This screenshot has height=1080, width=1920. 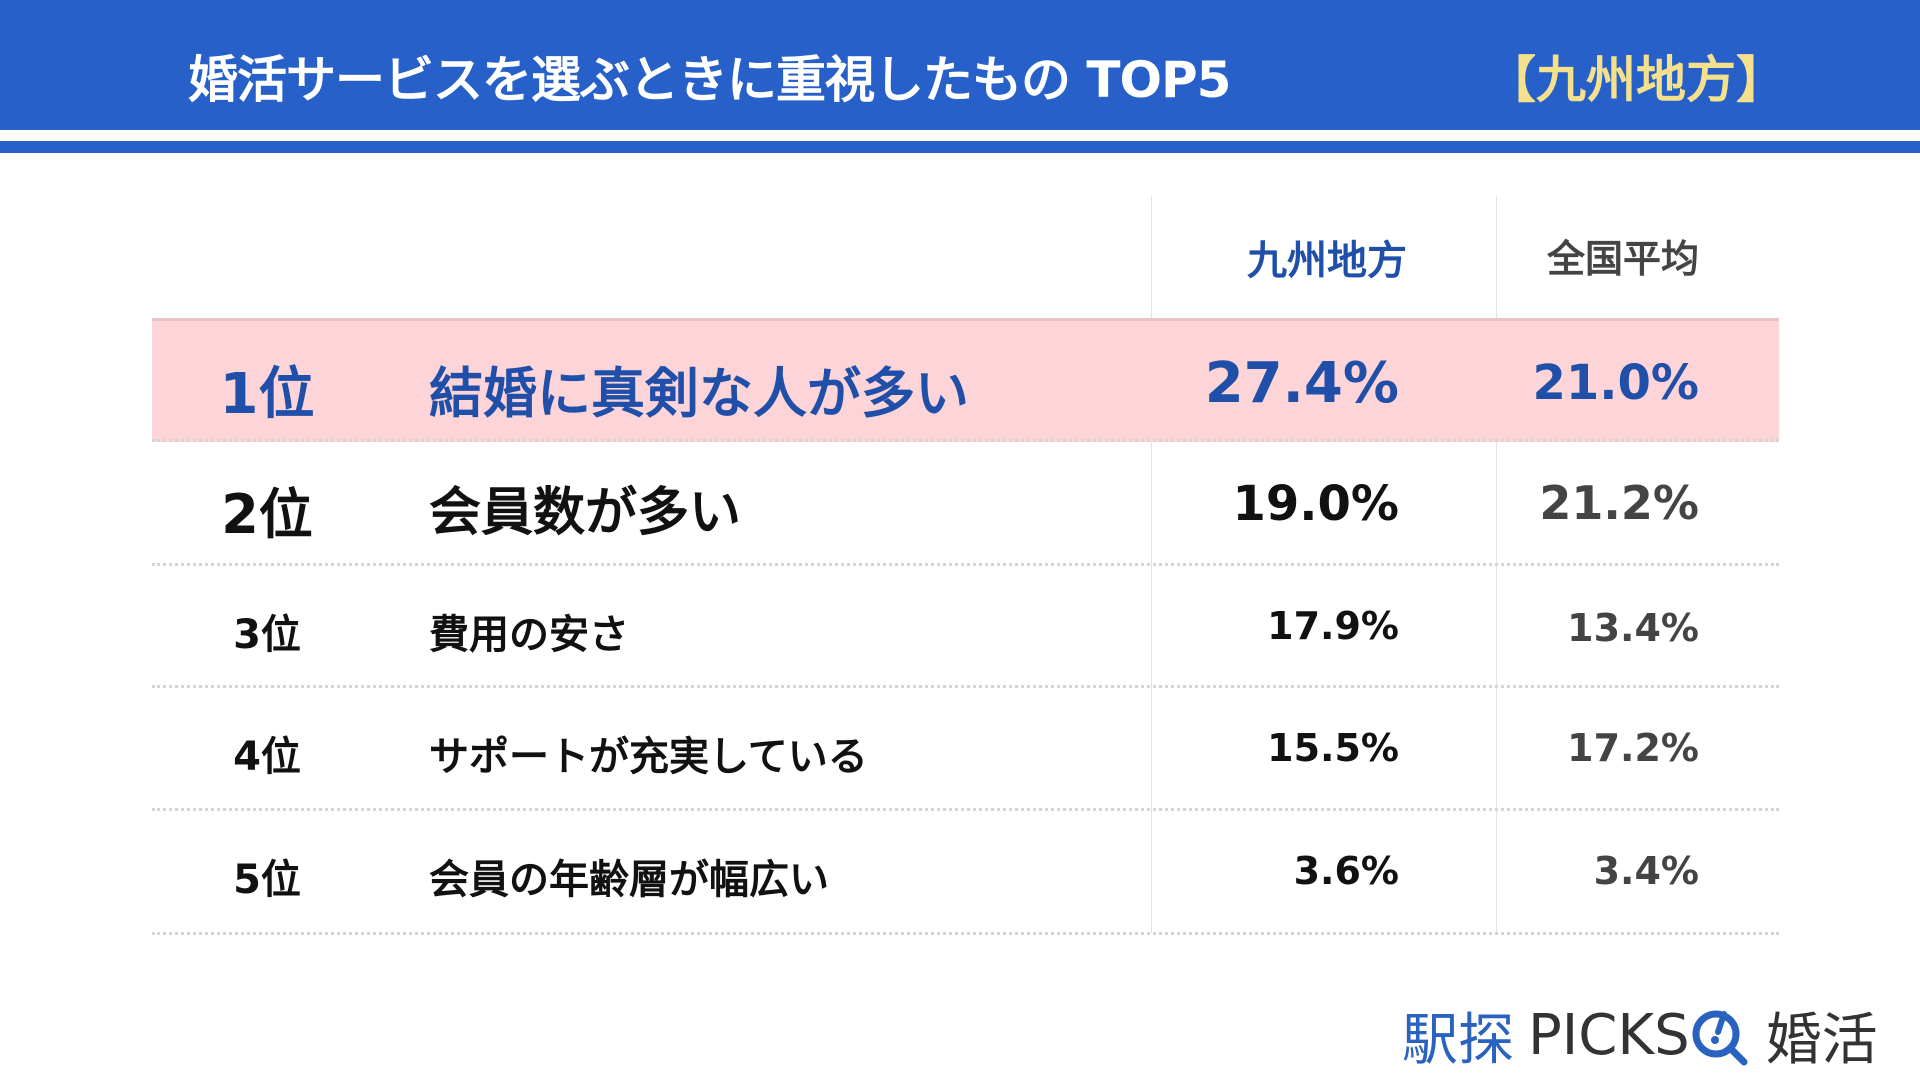 I want to click on item-label: 費用の安さ, so click(x=529, y=635).